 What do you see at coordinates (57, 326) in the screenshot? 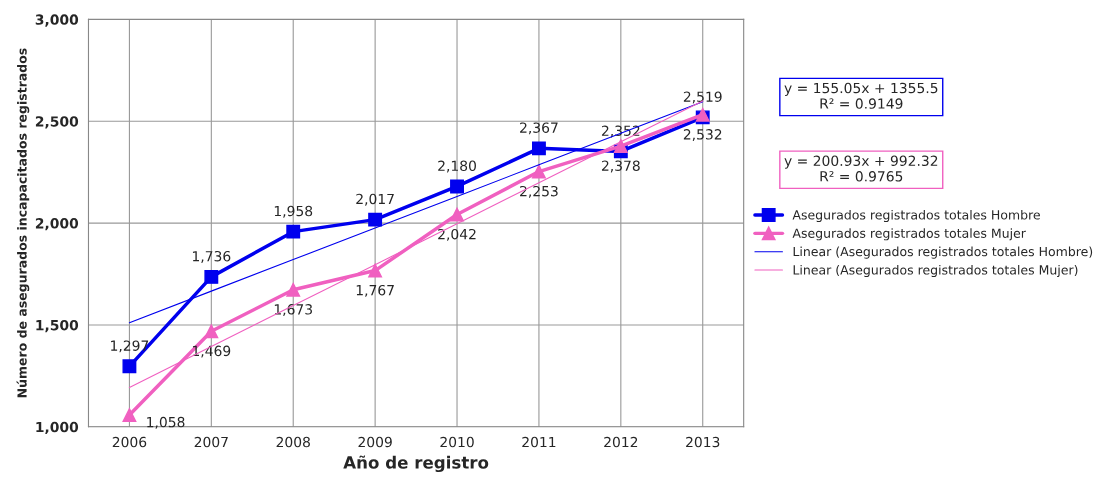
I see `y-tick-label: 1,500` at bounding box center [57, 326].